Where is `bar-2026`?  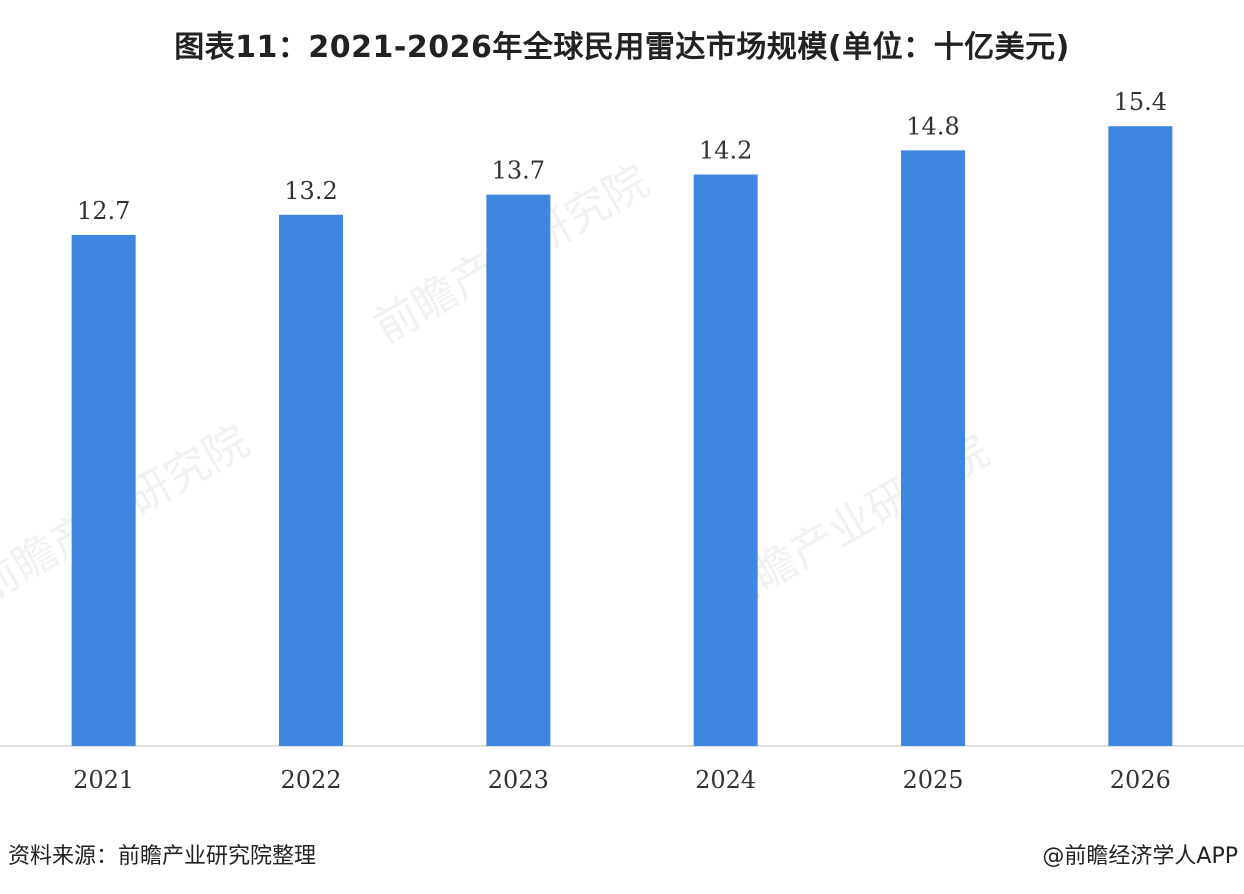 bar-2026 is located at coordinates (1140, 436).